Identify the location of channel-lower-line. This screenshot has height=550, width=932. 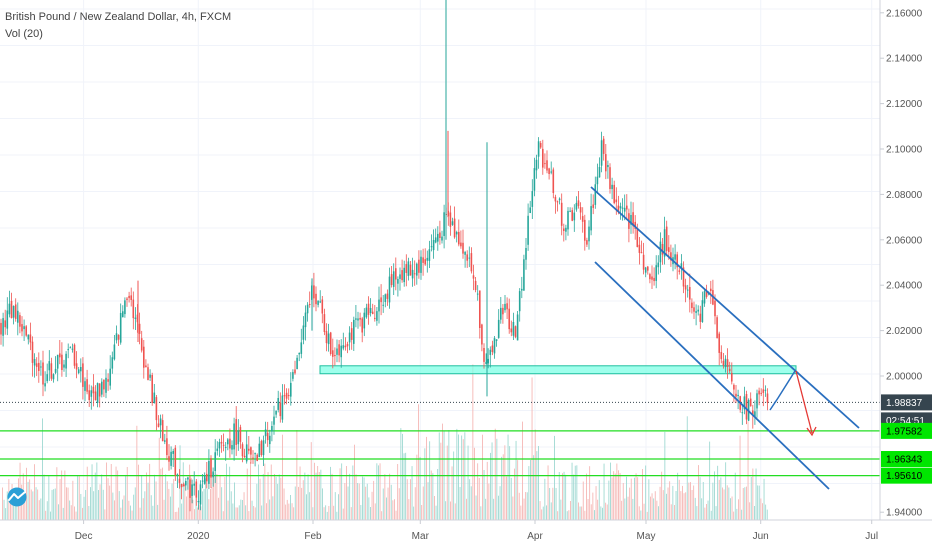
(712, 375).